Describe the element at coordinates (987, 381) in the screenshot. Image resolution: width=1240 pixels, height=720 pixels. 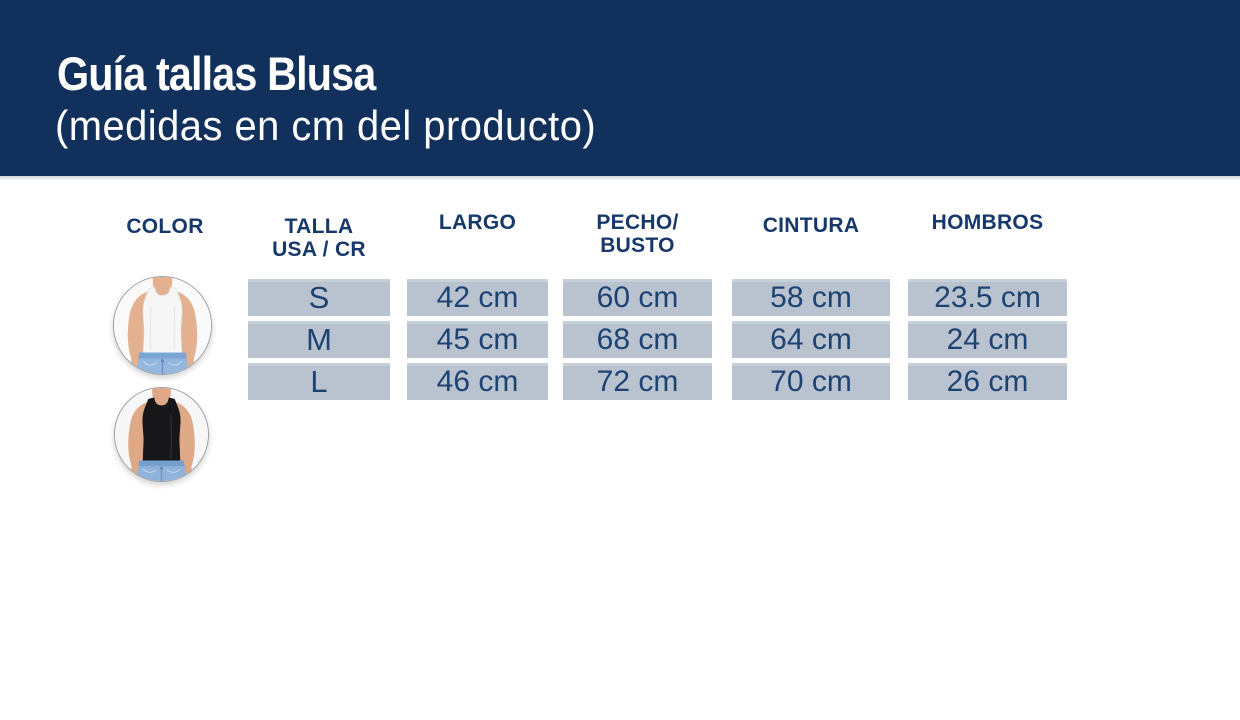
I see `hombros-value-l: 26 cm` at that location.